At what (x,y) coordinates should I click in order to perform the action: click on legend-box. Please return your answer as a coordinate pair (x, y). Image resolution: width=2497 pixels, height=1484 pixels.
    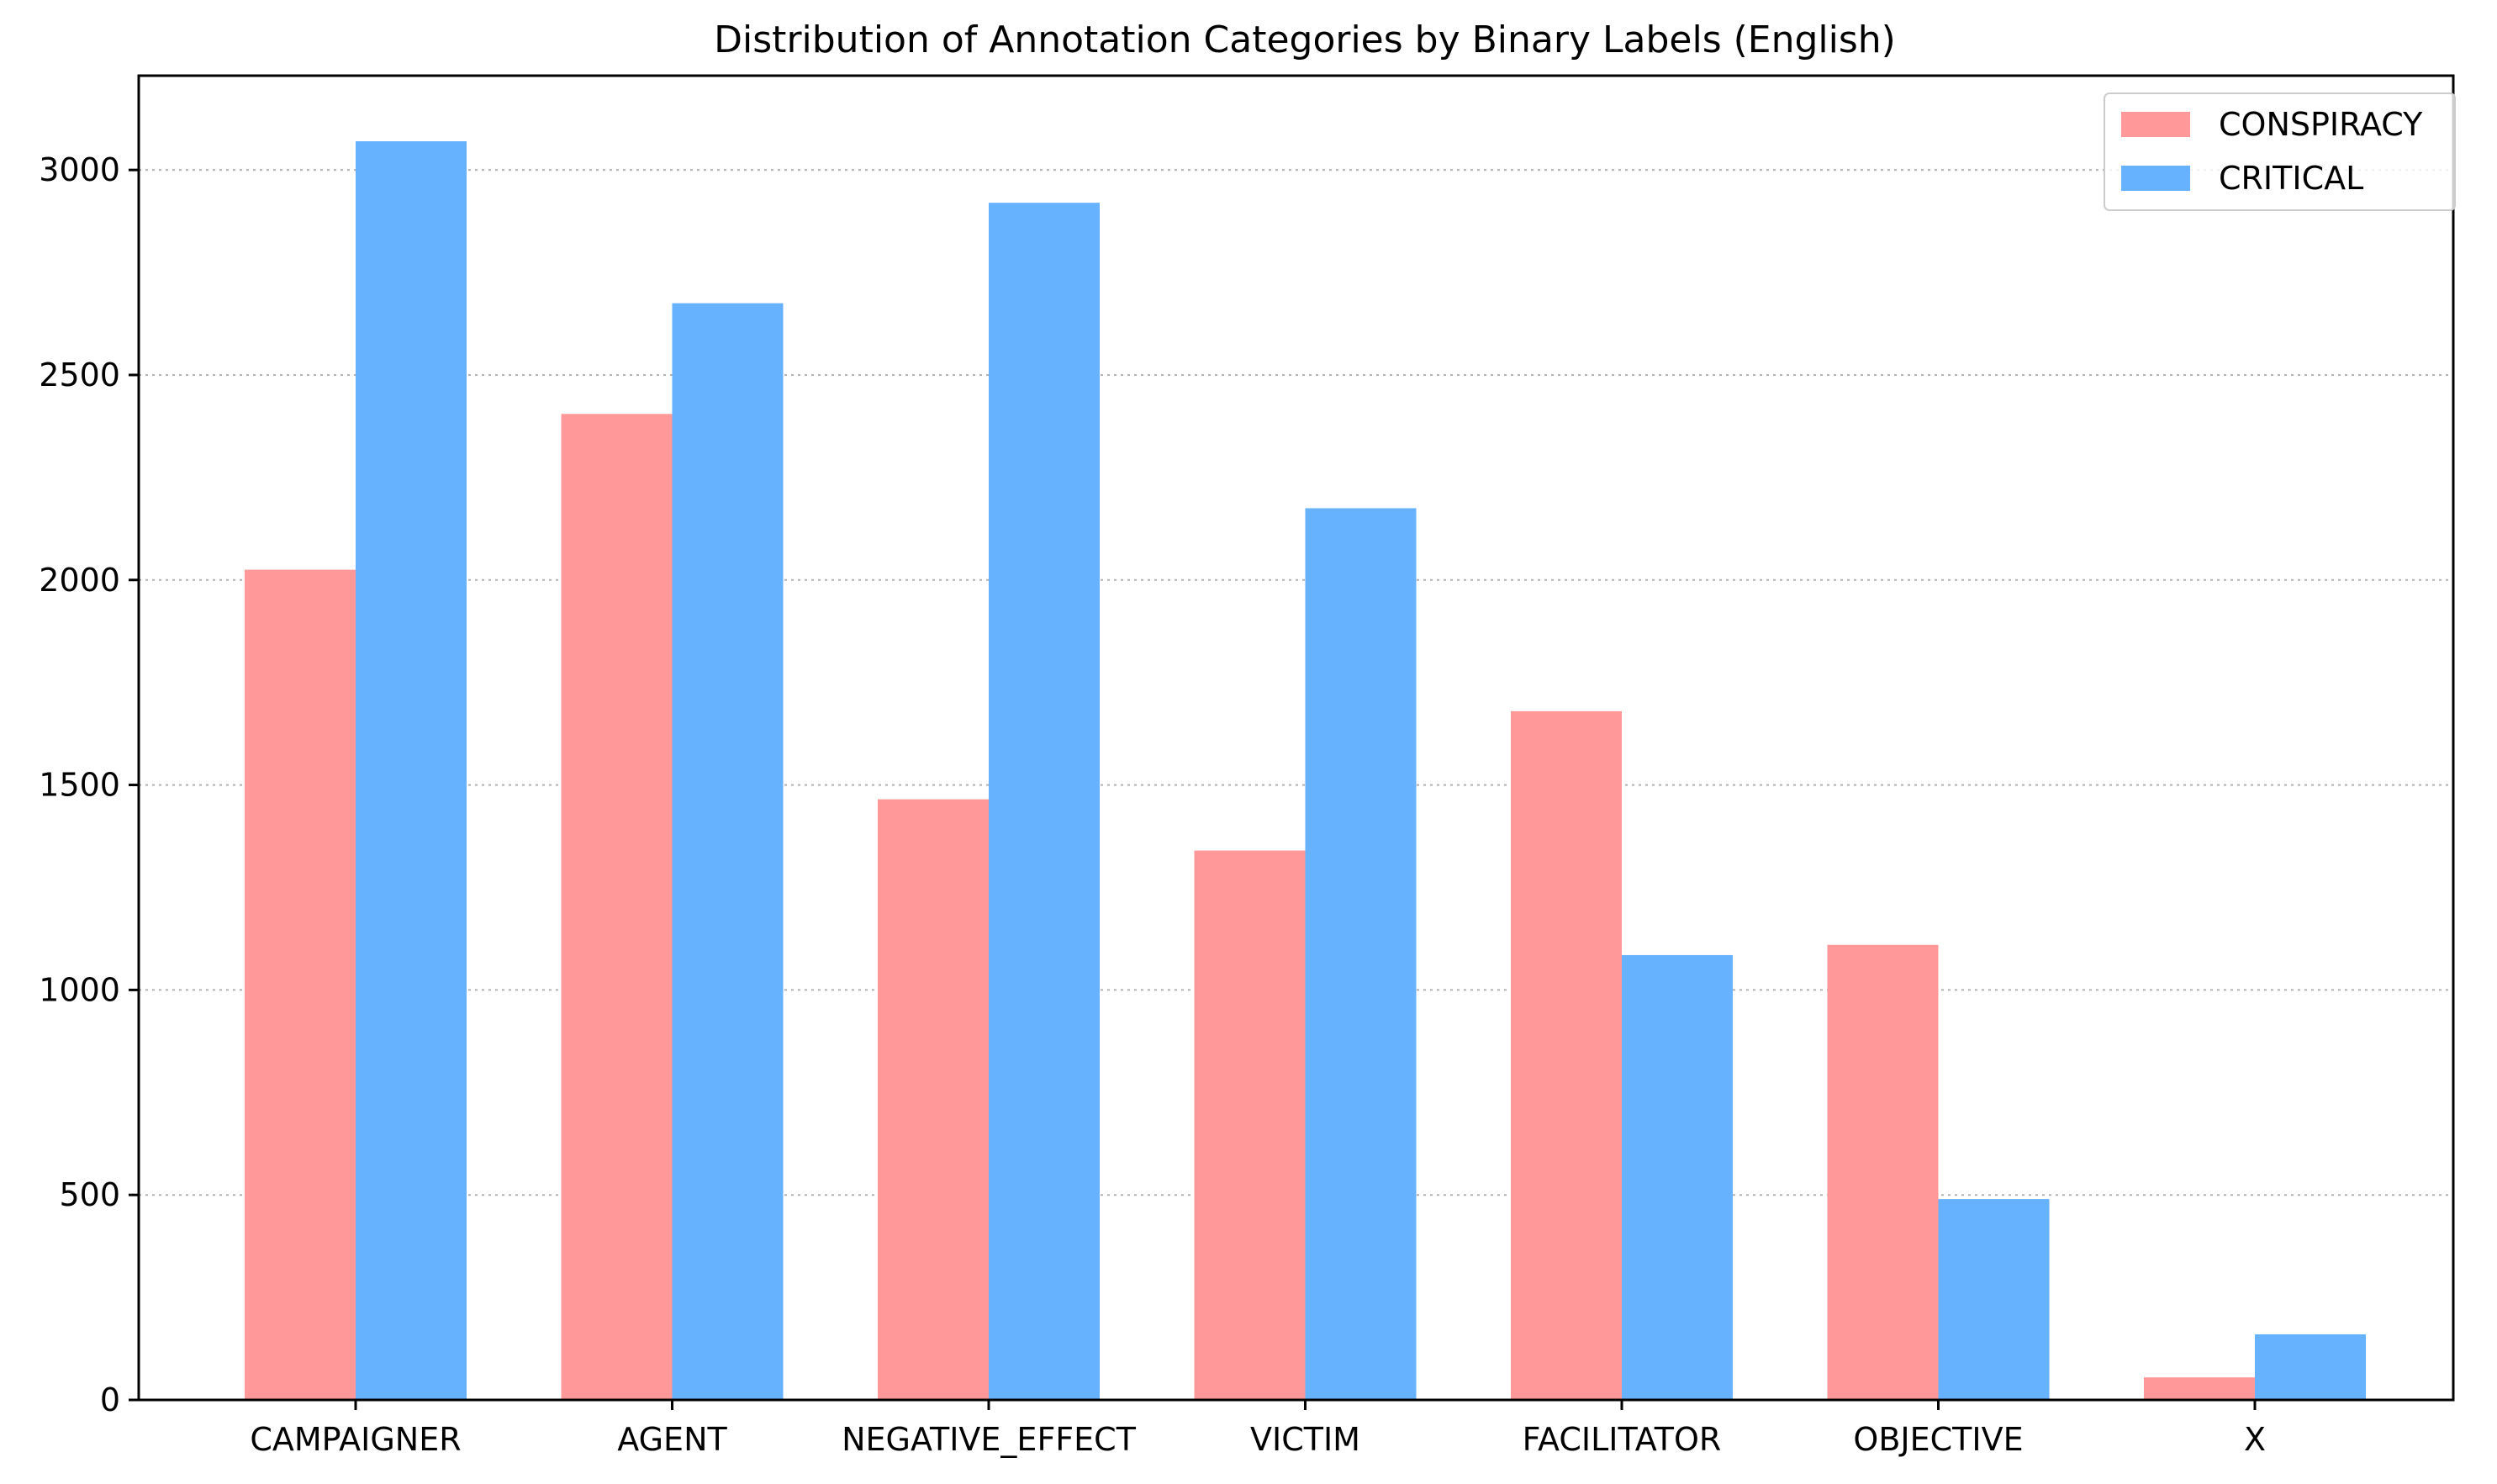
    Looking at the image, I should click on (2280, 151).